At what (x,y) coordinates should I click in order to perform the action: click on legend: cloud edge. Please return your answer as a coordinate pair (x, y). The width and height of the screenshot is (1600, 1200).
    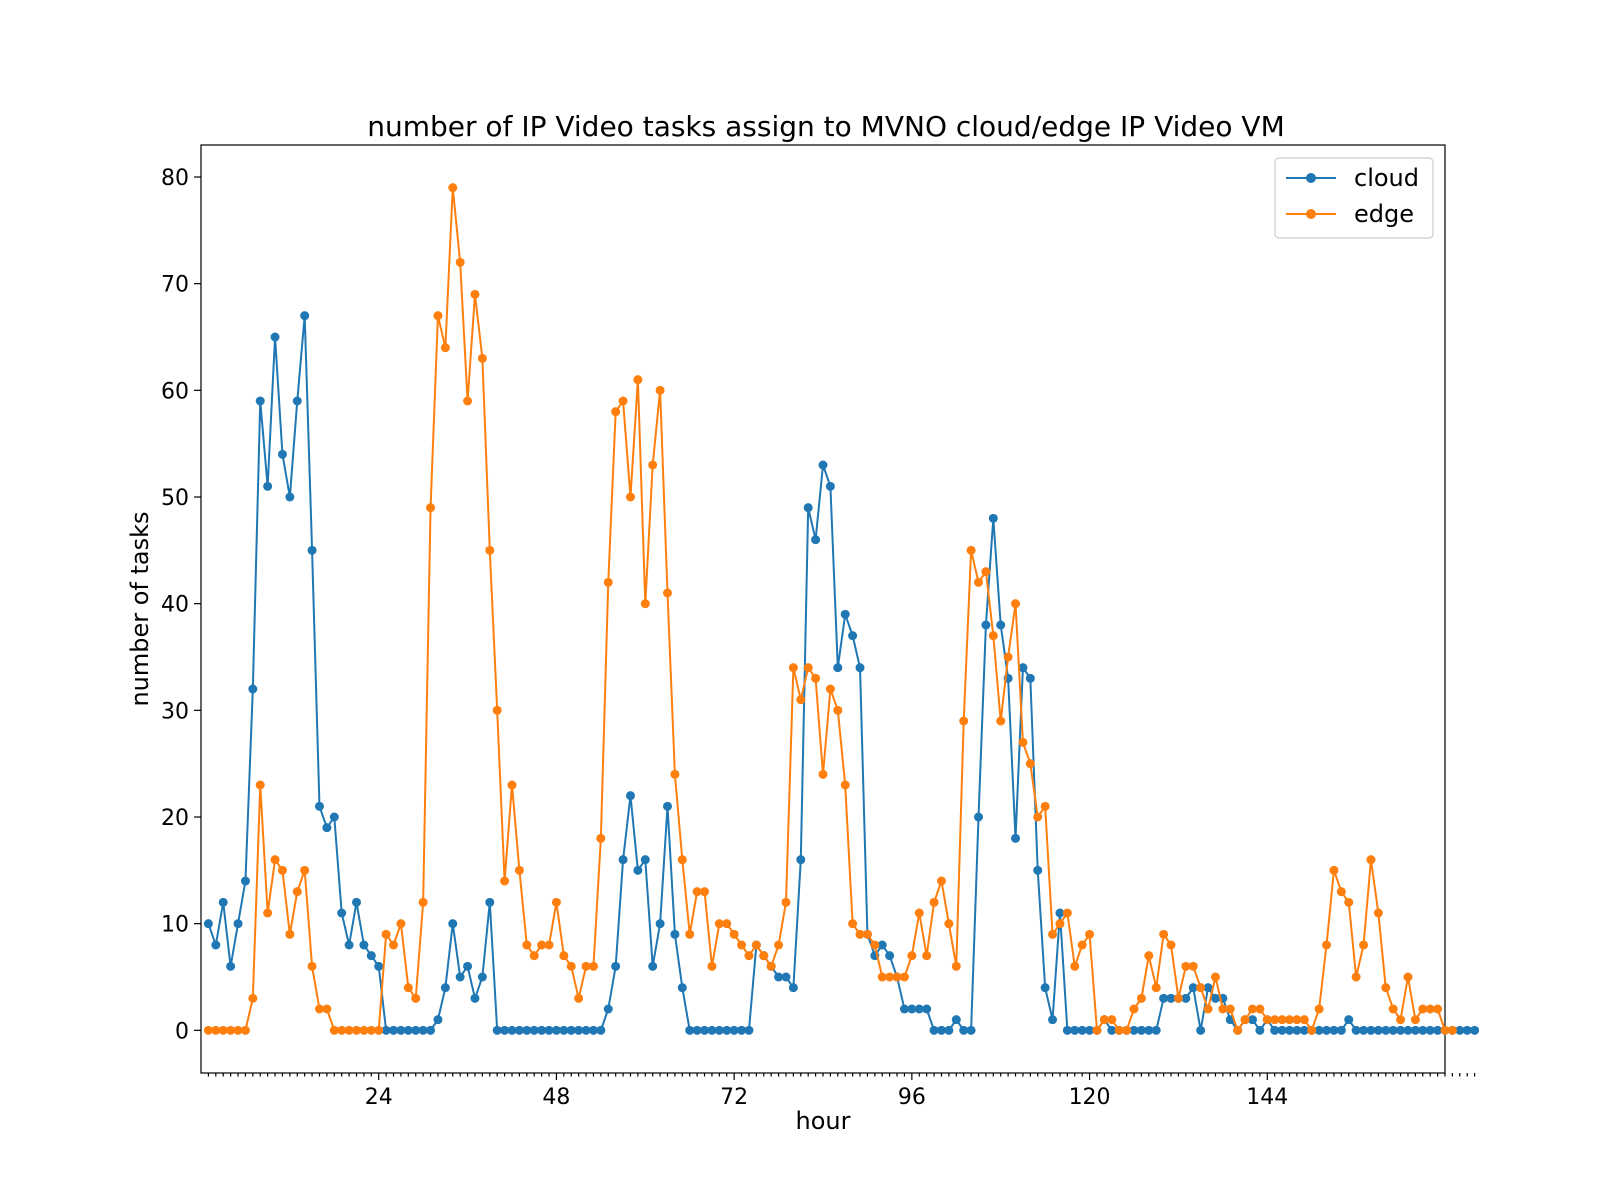
    Looking at the image, I should click on (1354, 198).